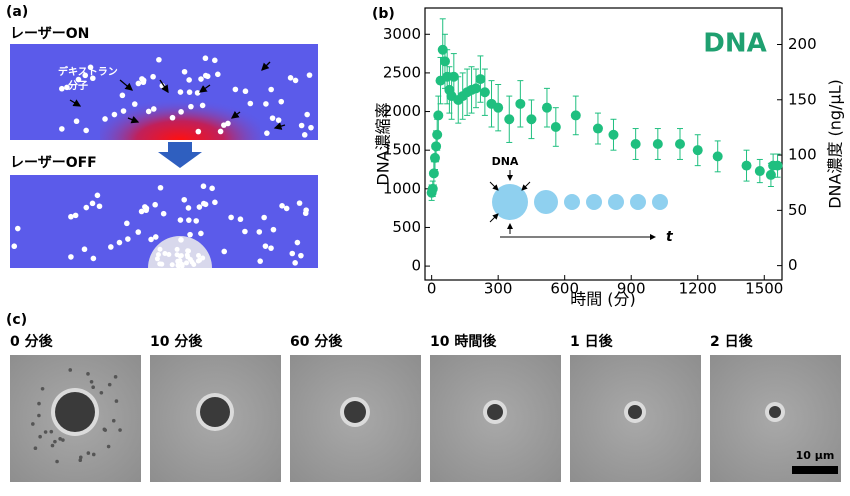  What do you see at coordinates (732, 341) in the screenshot?
I see `image-label: 2 日後` at bounding box center [732, 341].